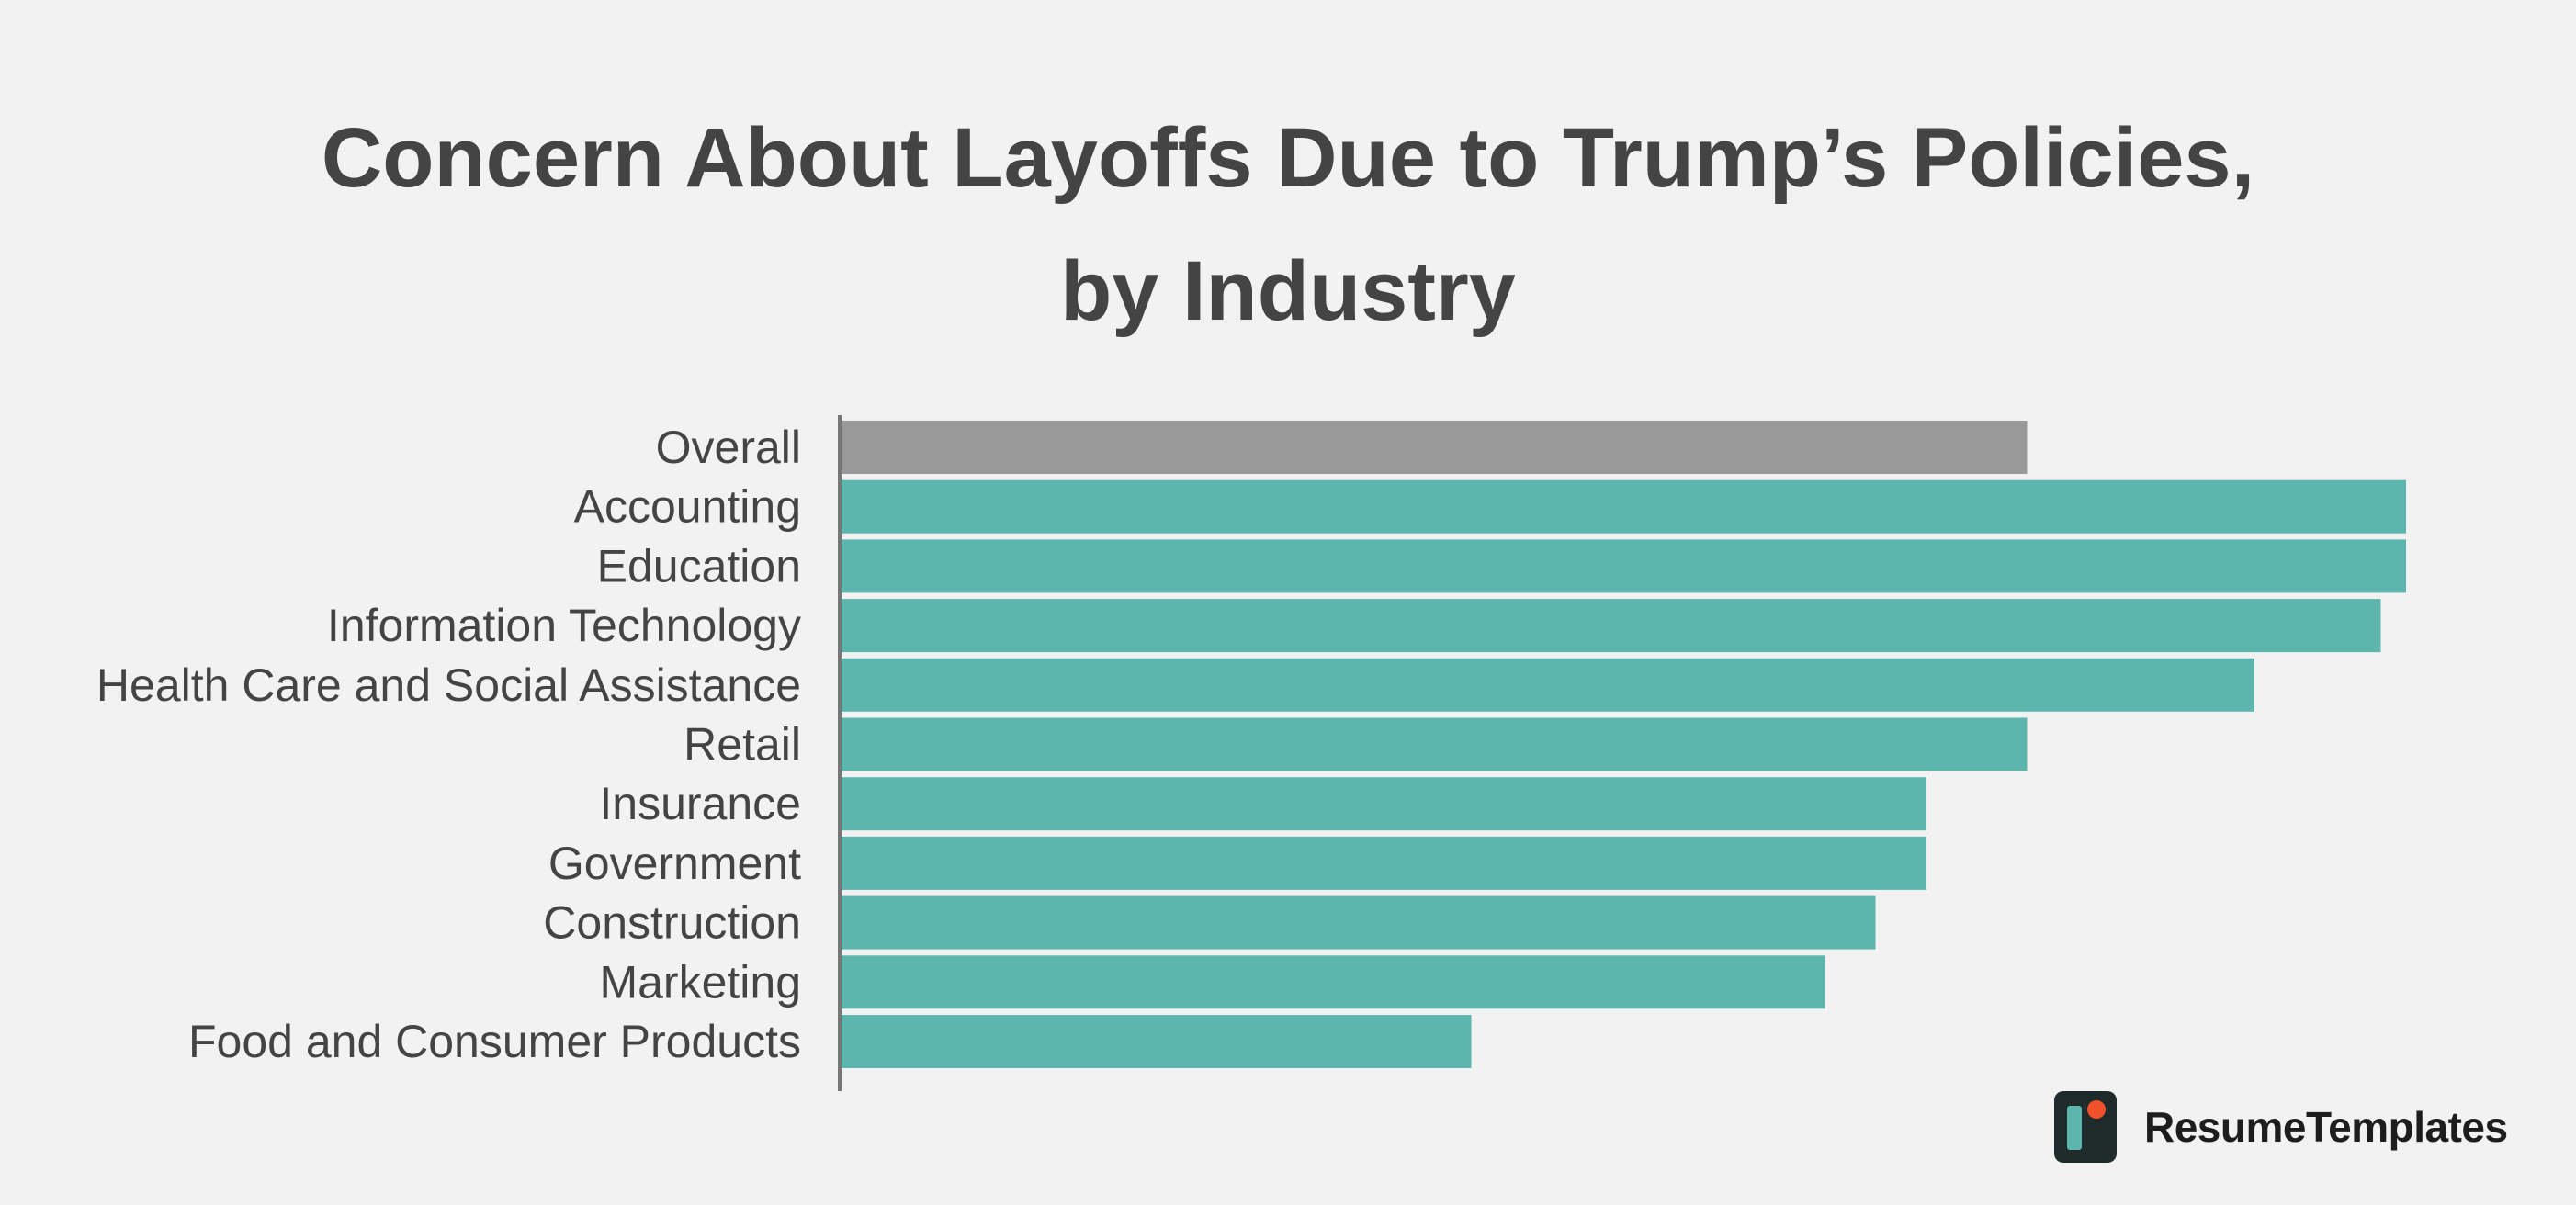  I want to click on bar-overall, so click(1434, 447).